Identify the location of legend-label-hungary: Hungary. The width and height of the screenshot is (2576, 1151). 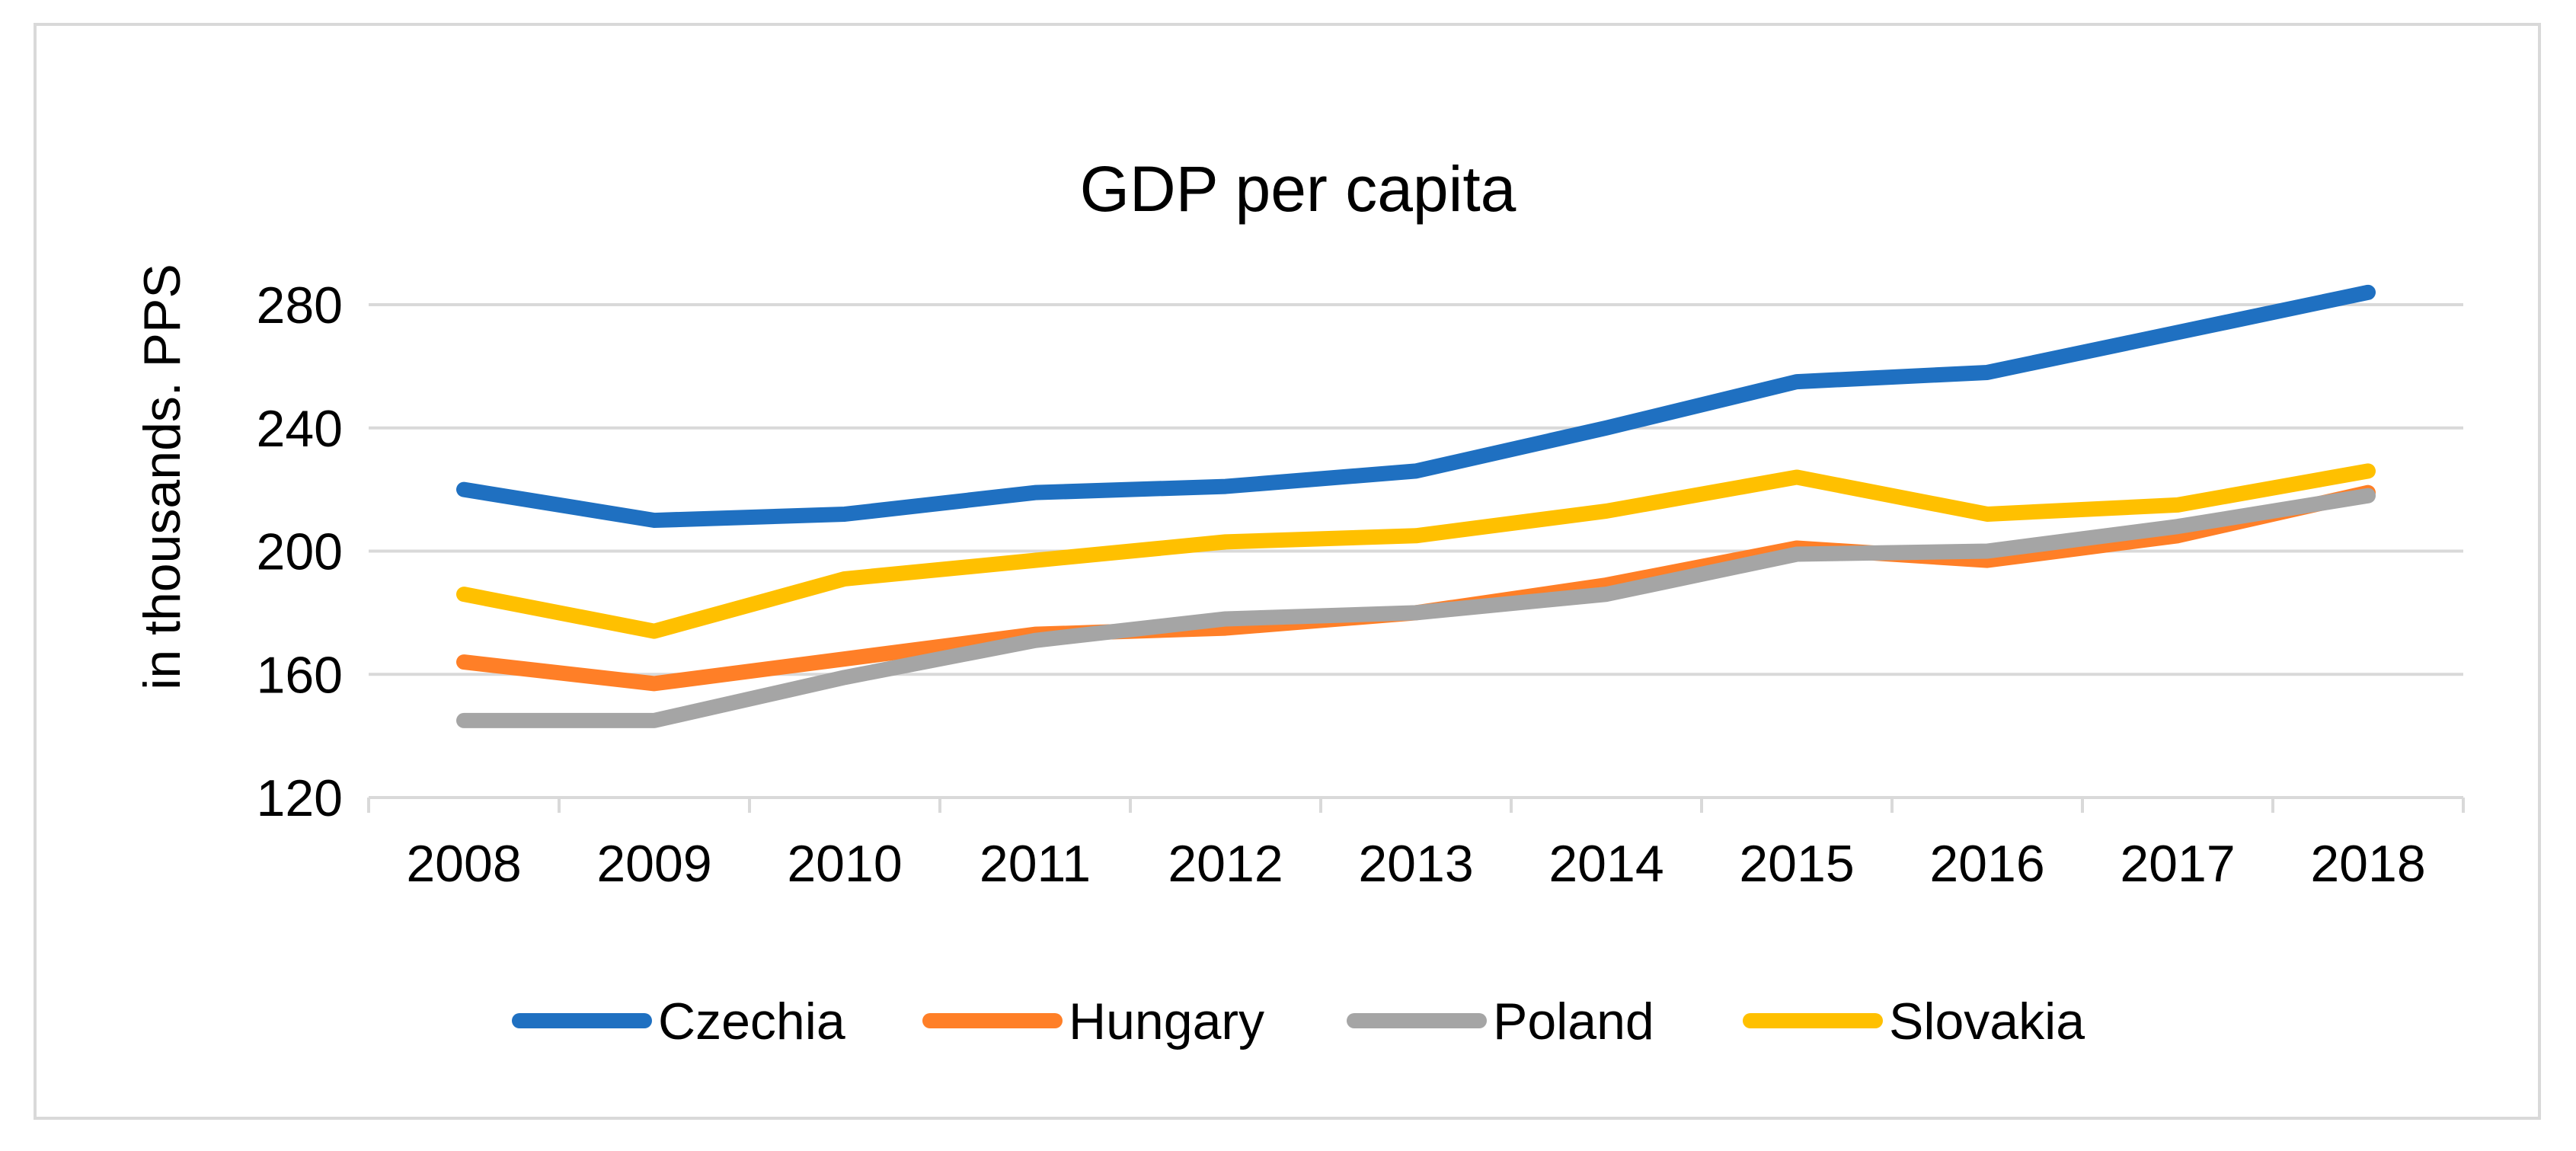
(1166, 1021).